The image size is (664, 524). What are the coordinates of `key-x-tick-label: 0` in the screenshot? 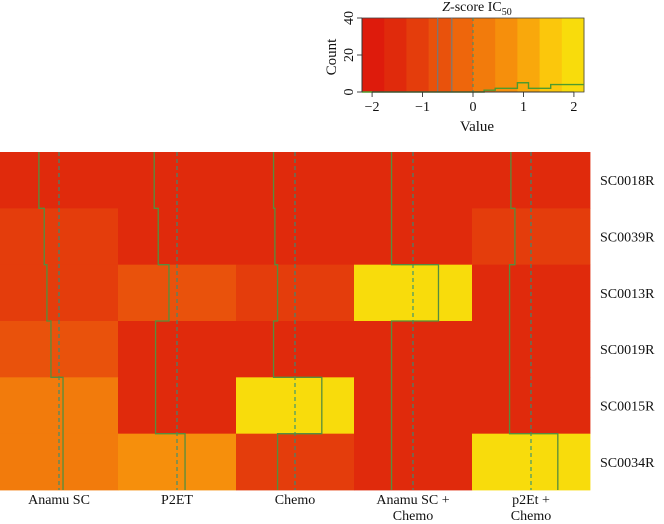 It's located at (473, 107).